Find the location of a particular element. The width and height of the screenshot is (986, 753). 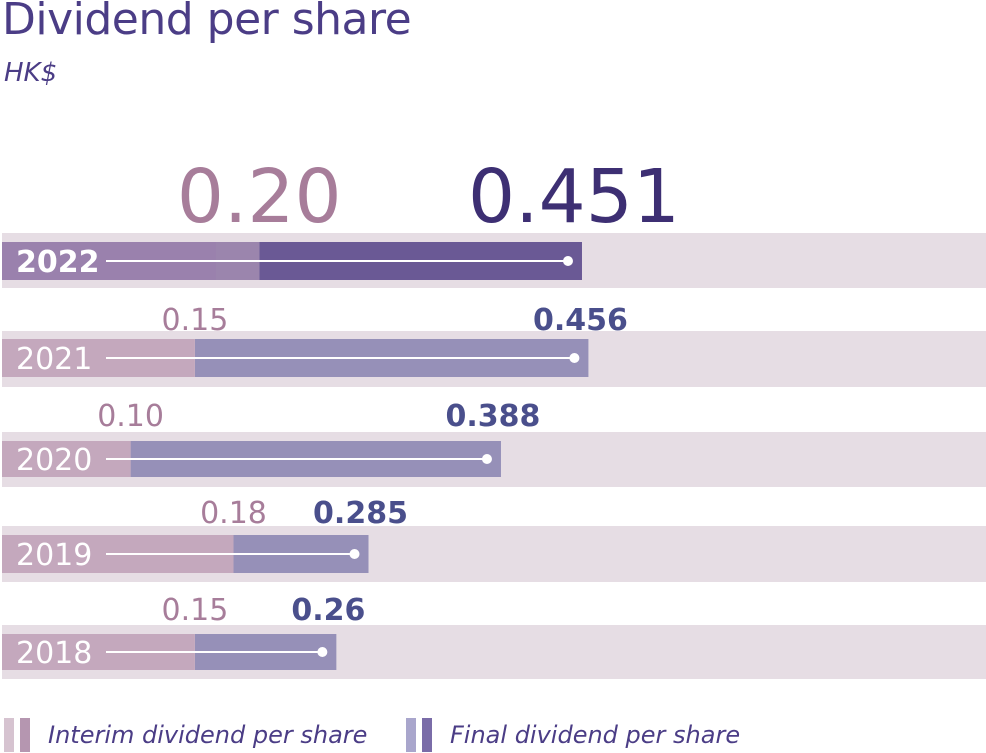

bar-end-dot-2022 is located at coordinates (567, 261).